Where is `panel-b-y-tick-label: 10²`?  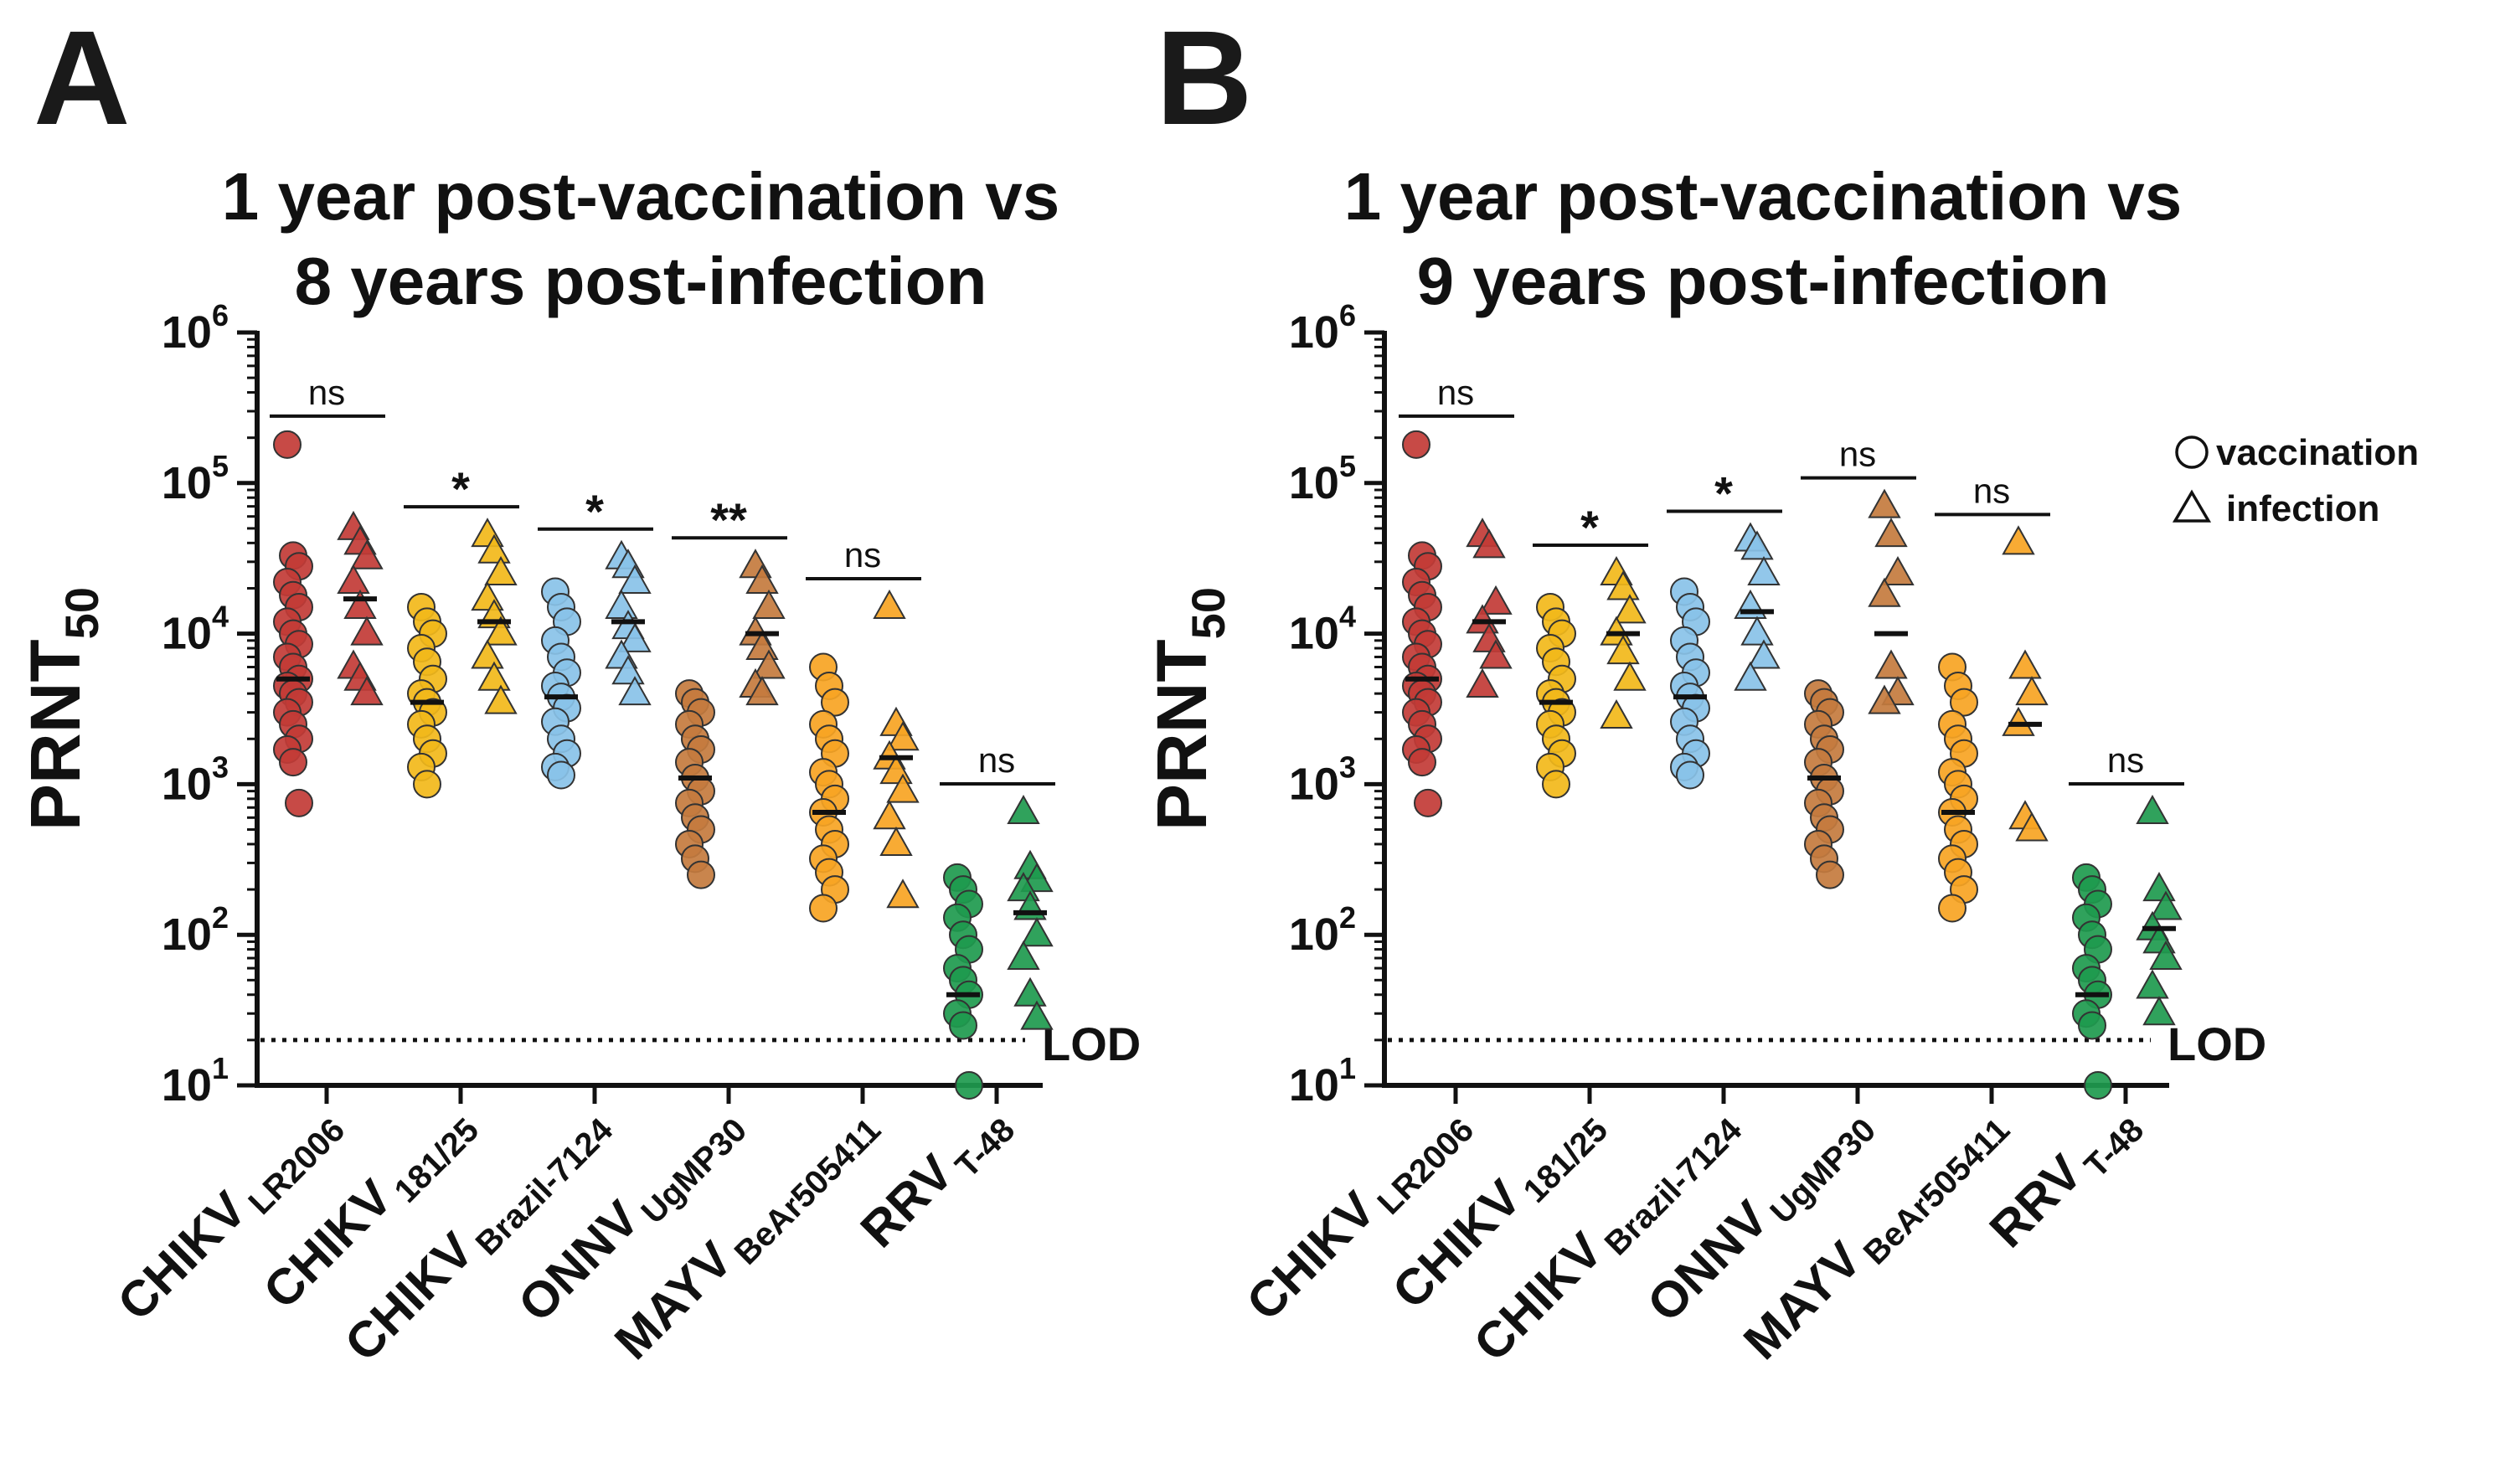
panel-b-y-tick-label: 10² is located at coordinates (1322, 930).